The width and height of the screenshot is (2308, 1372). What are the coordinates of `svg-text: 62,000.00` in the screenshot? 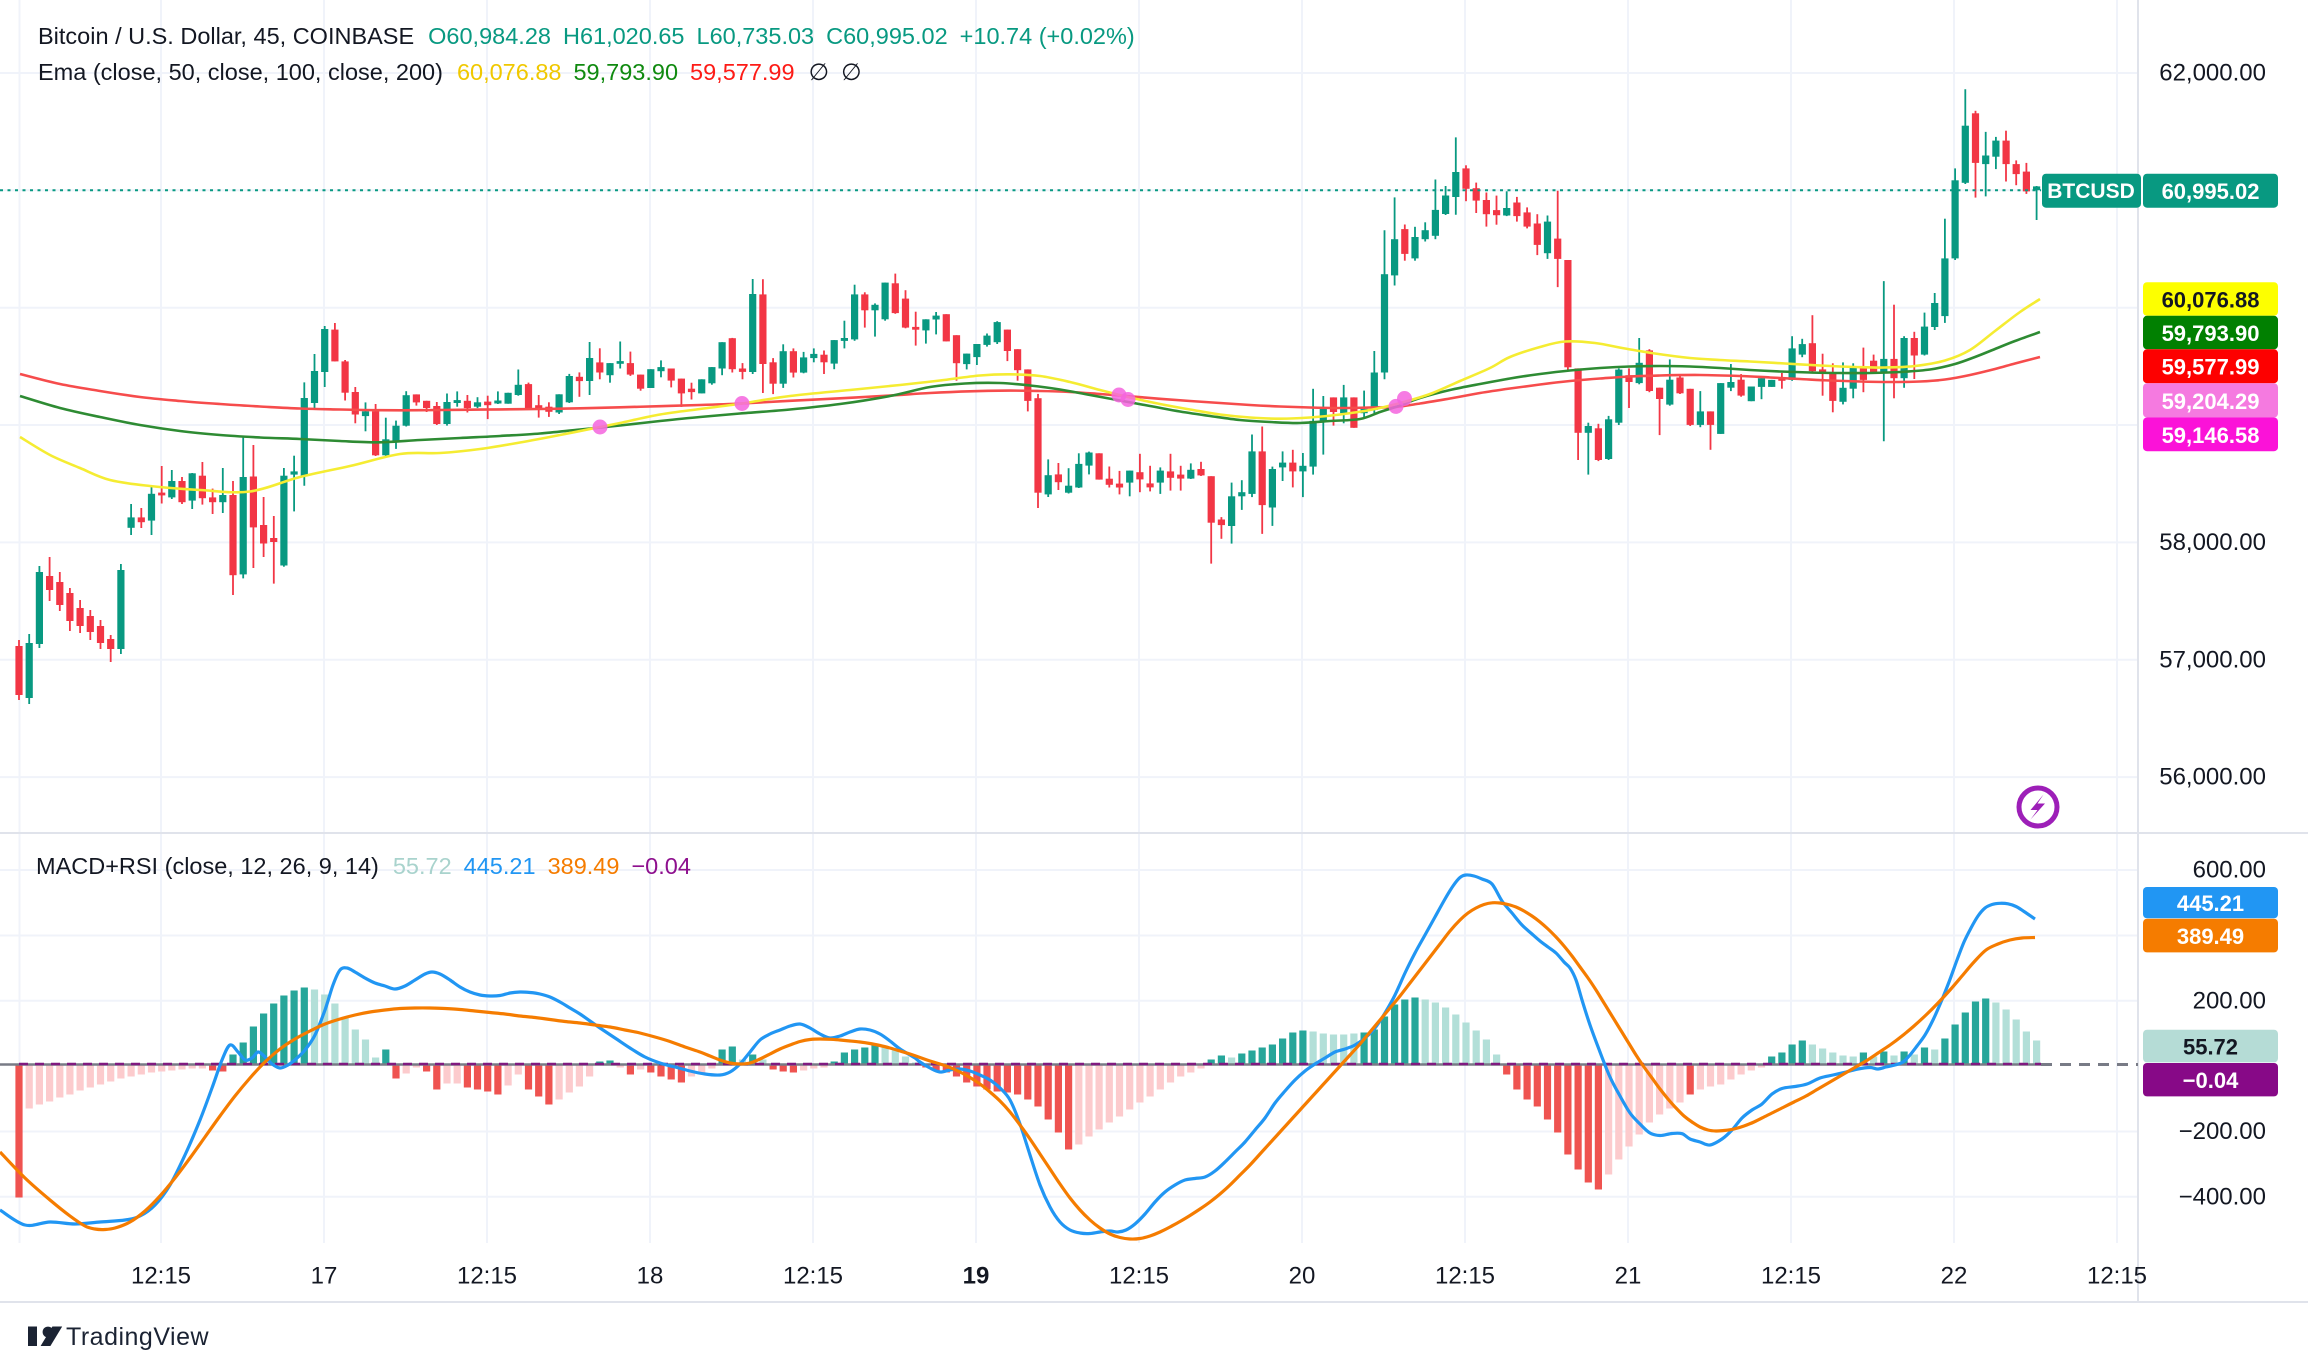 It's located at (2212, 73).